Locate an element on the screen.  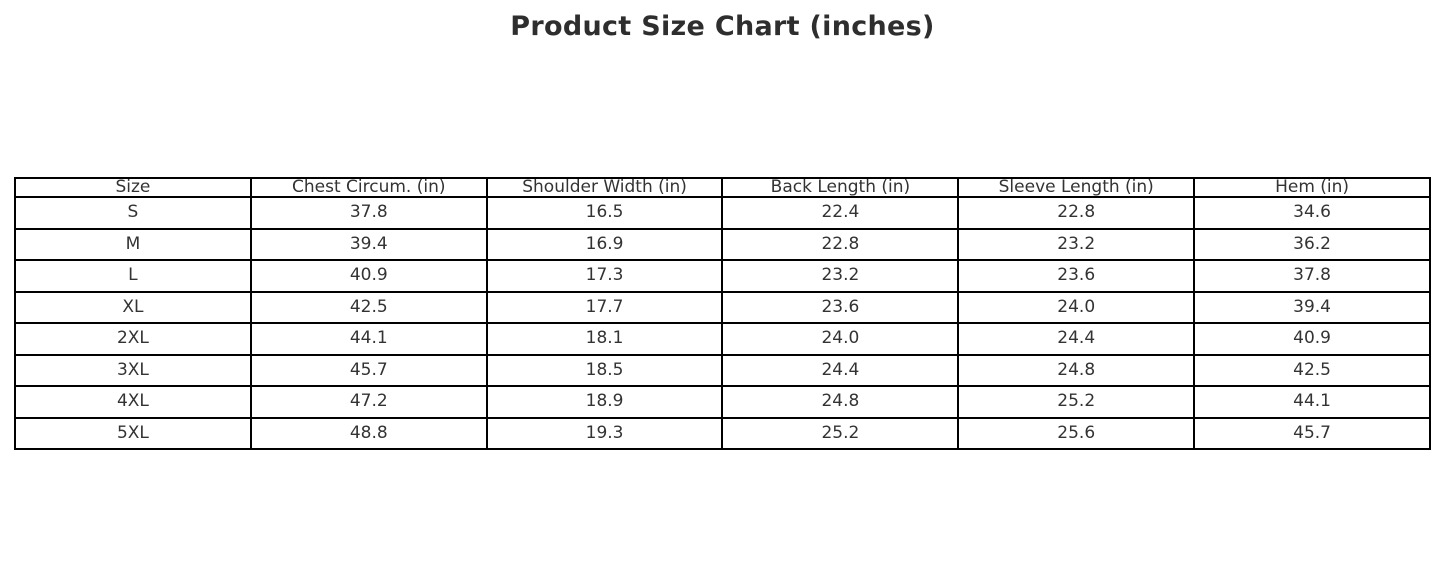
value-cell: 18.5 is located at coordinates (604, 370).